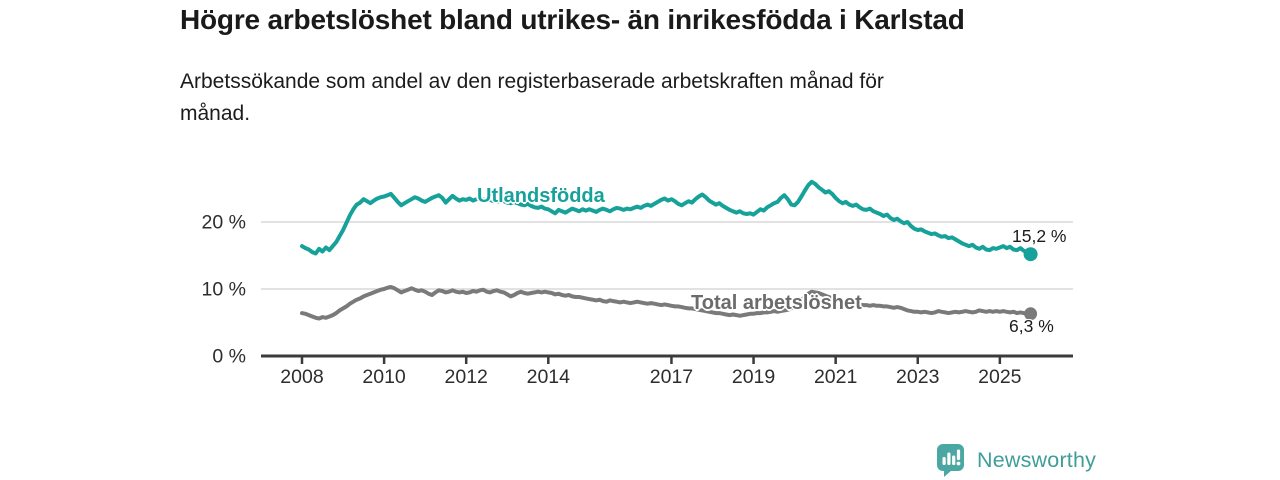  Describe the element at coordinates (835, 377) in the screenshot. I see `x-axis-tick-label: 2021` at that location.